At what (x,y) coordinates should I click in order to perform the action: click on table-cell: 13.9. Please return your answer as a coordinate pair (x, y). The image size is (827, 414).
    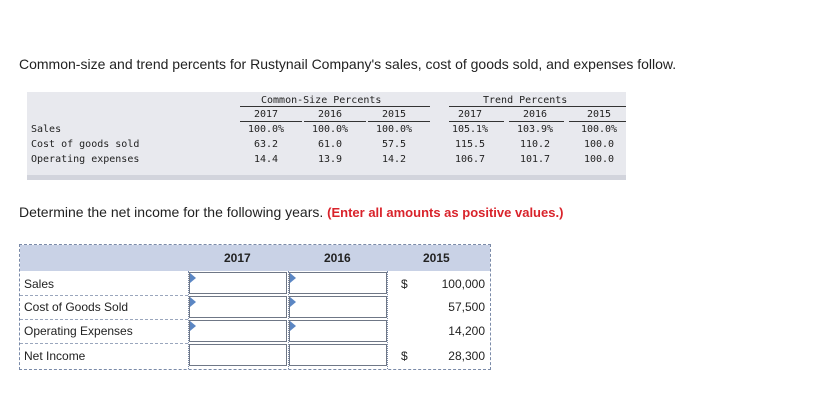
    Looking at the image, I should click on (330, 159).